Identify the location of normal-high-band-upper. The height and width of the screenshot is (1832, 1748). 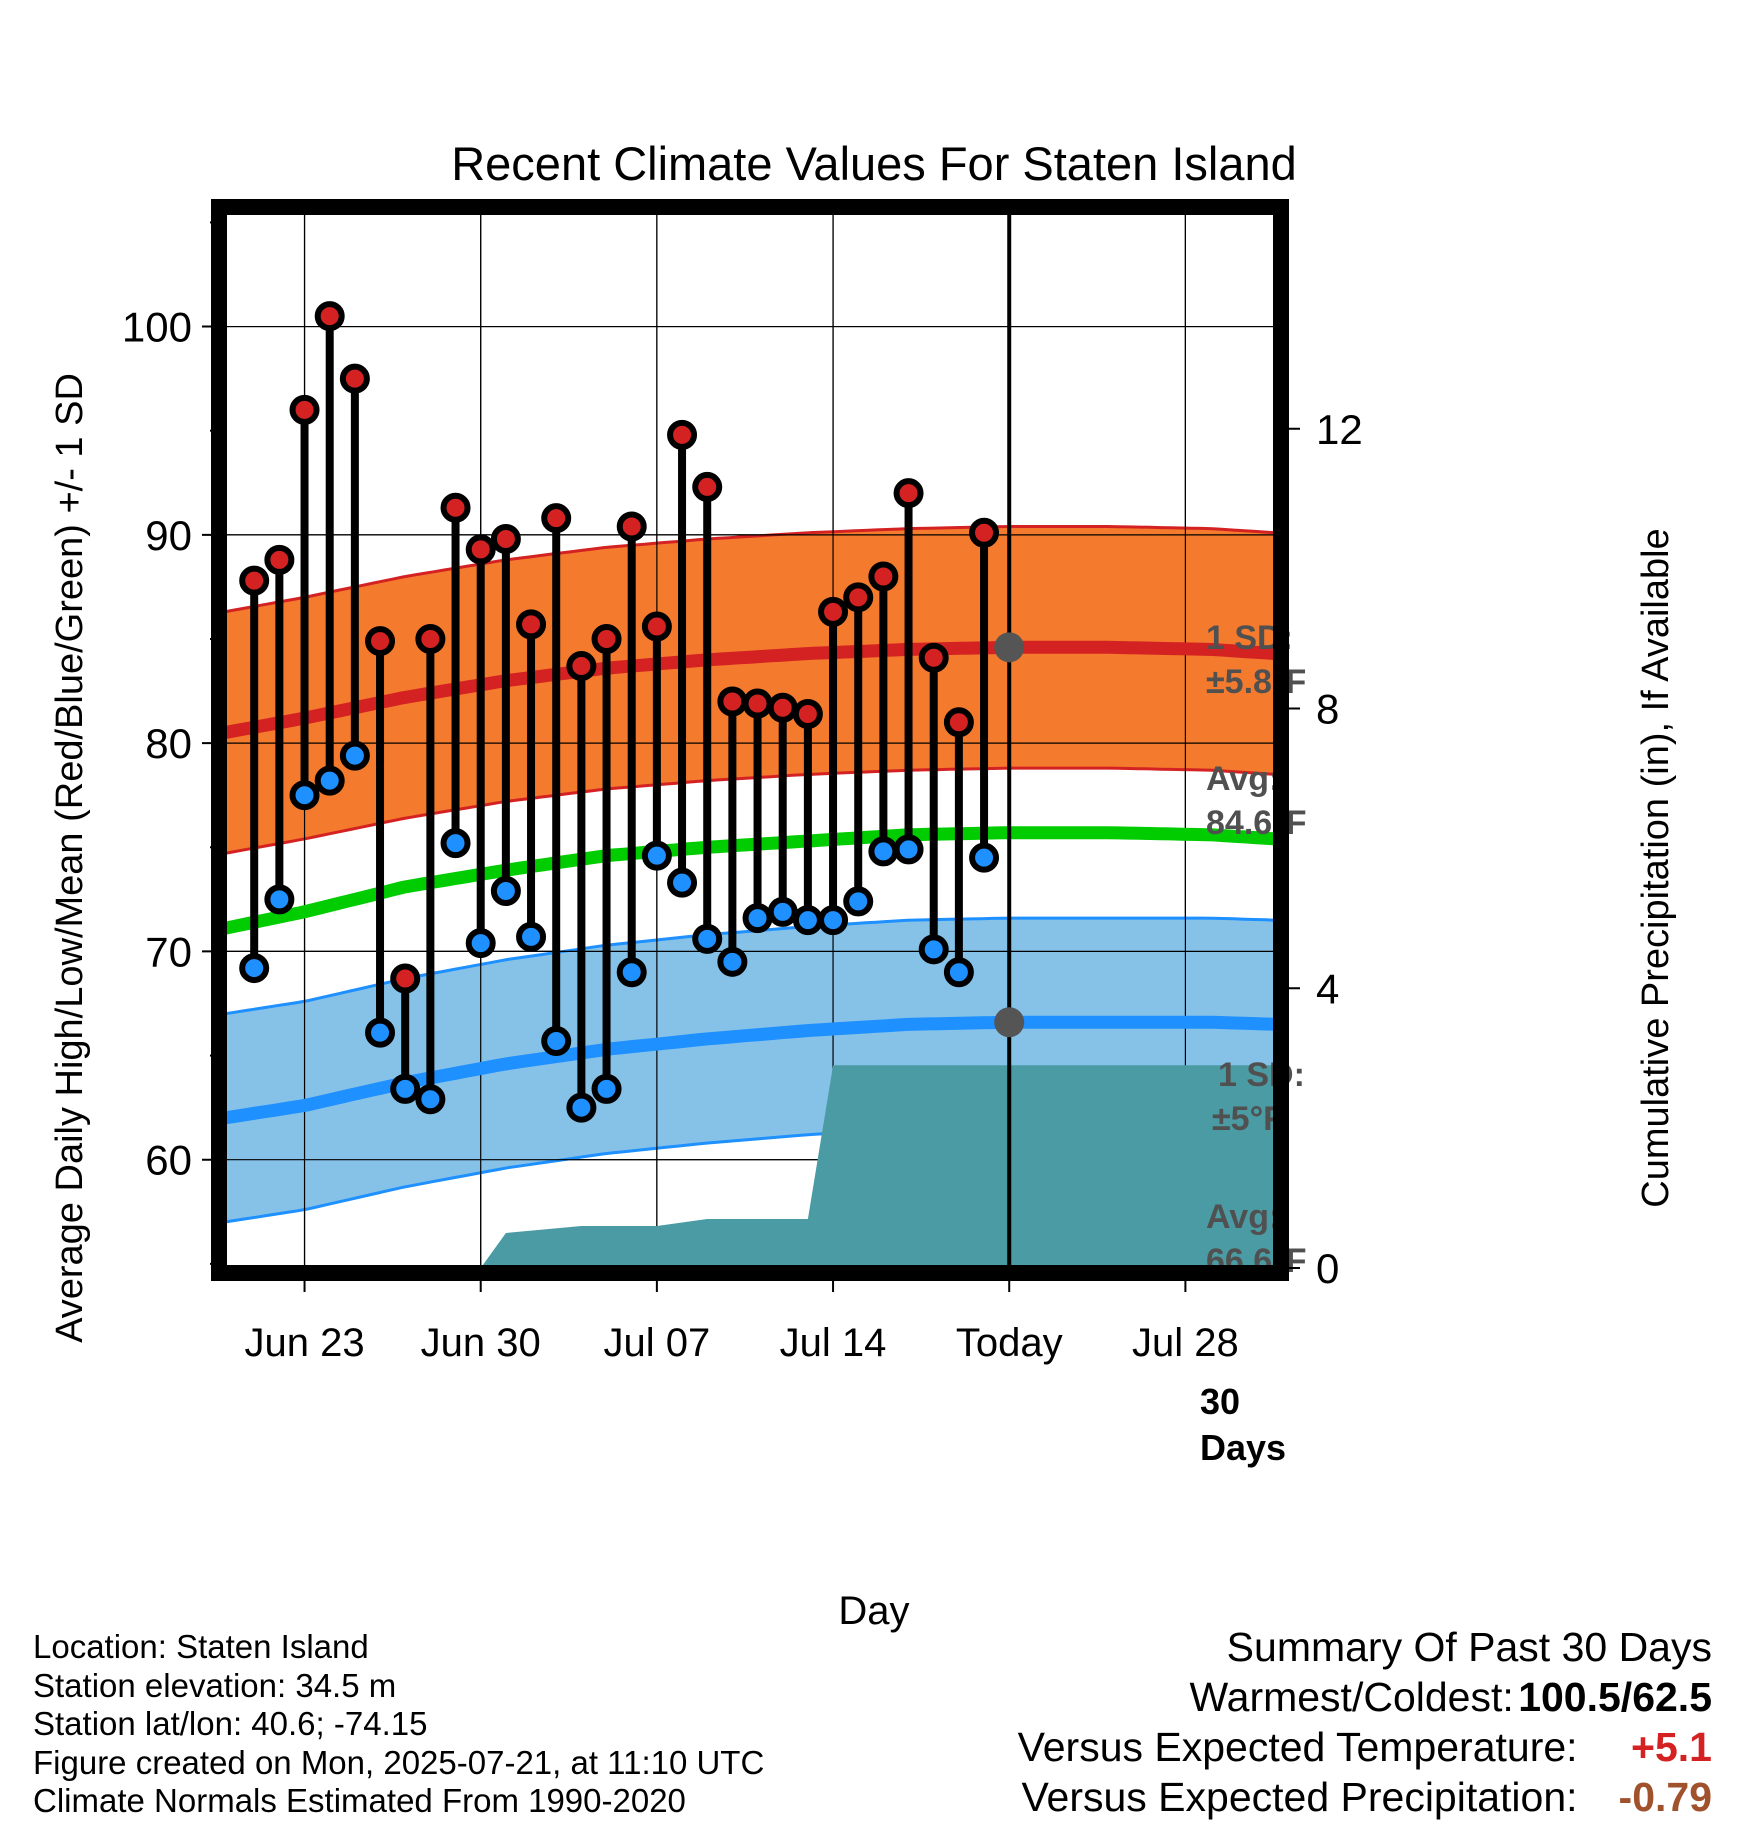
(750, 569).